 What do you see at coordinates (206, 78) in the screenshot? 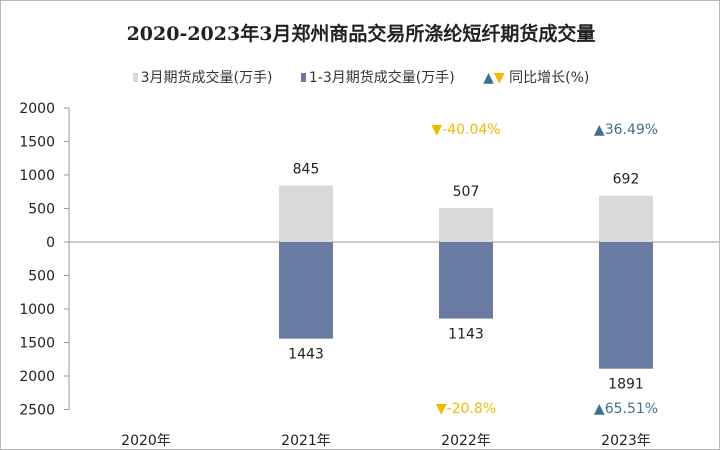
I see `legend-label: 3月期货成交量(万手)` at bounding box center [206, 78].